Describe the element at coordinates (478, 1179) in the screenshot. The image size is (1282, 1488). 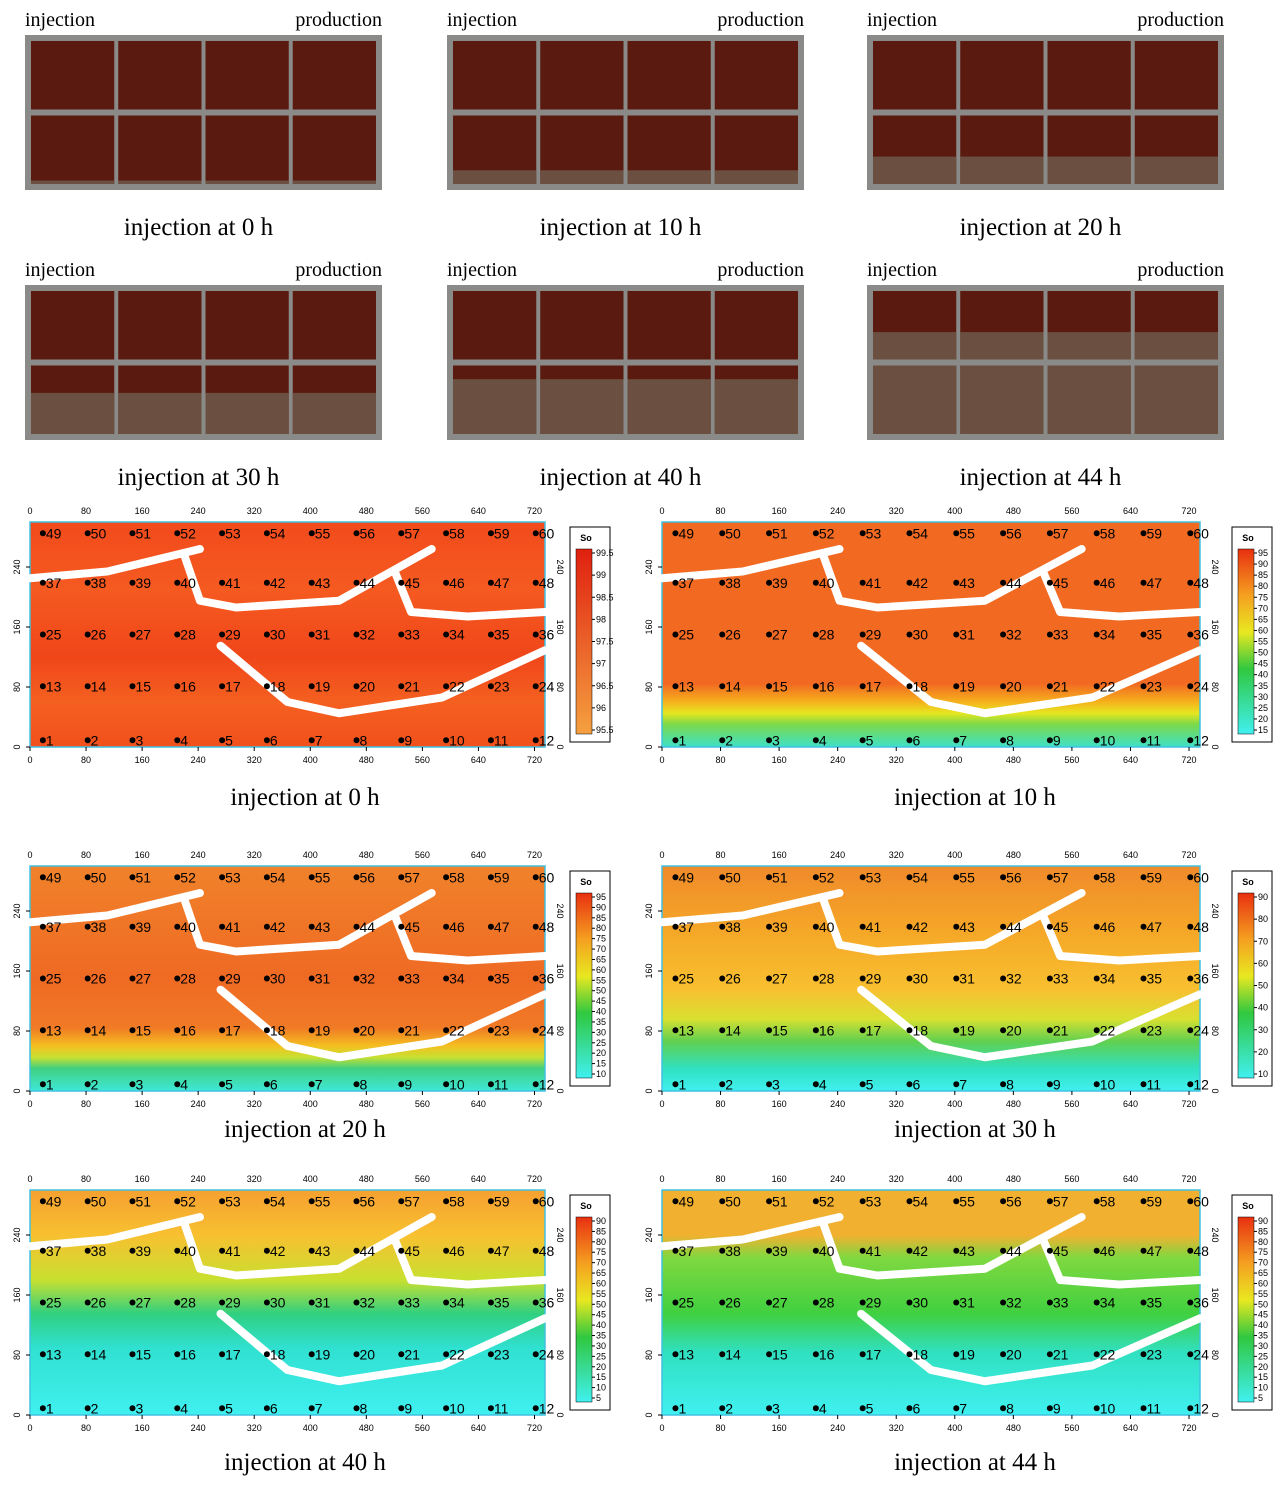
I see `x-tick-label-top: 640` at that location.